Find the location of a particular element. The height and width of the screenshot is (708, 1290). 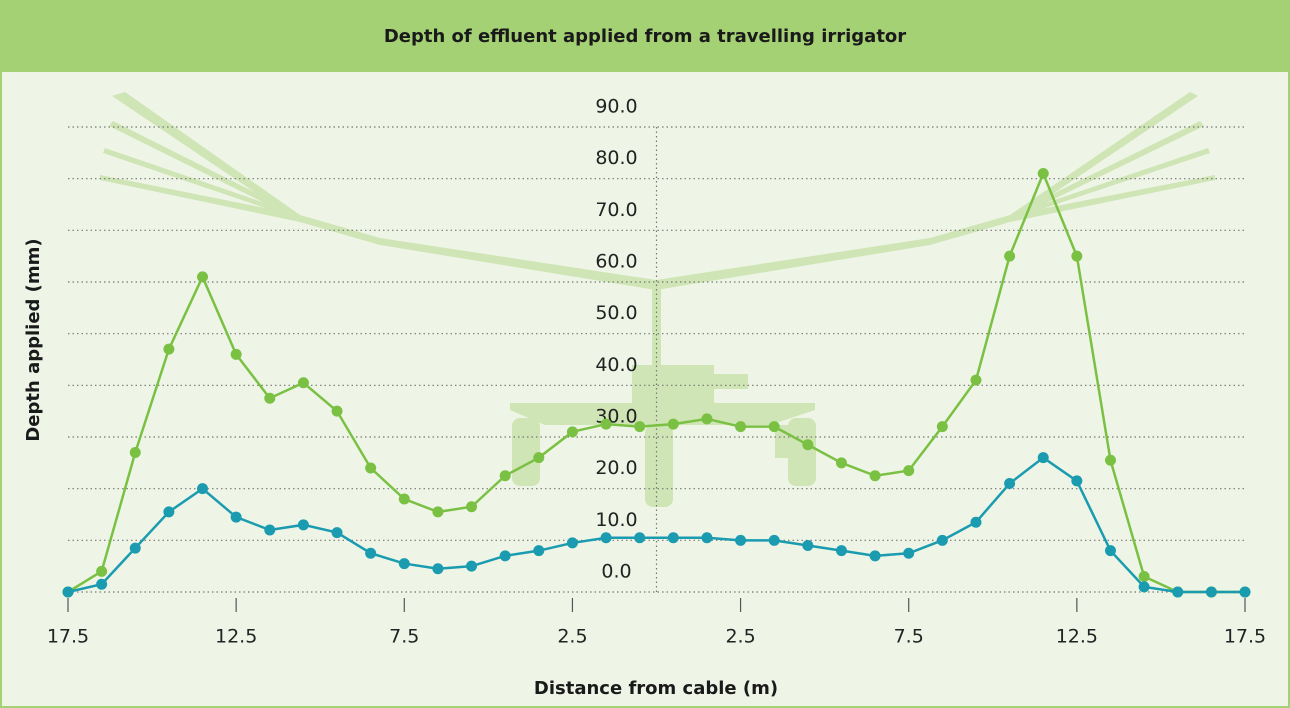

y-tick-label: 0.0 is located at coordinates (616, 572).